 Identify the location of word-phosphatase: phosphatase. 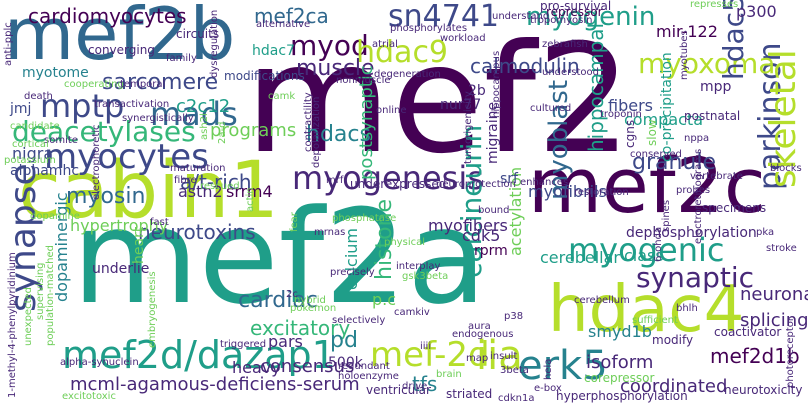
(364, 218).